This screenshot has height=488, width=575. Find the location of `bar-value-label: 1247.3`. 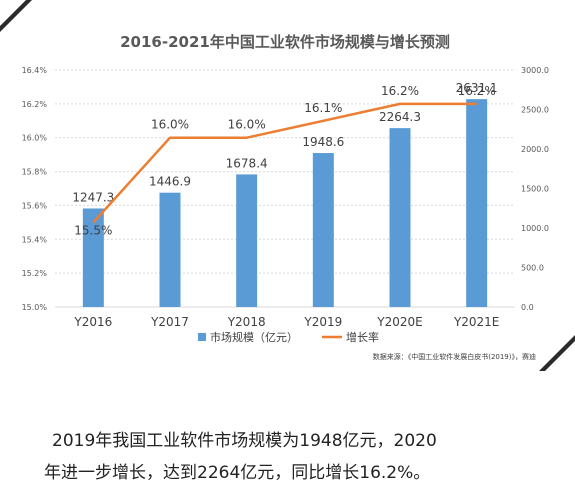

bar-value-label: 1247.3 is located at coordinates (93, 197).